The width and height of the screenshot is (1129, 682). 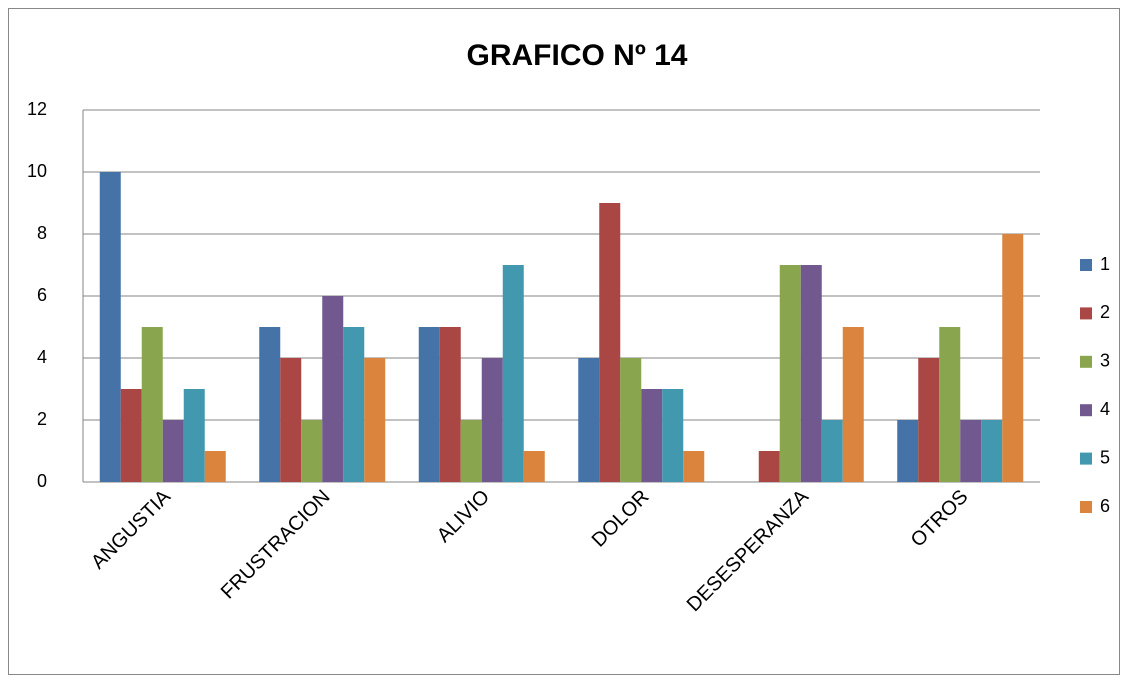 What do you see at coordinates (577, 55) in the screenshot?
I see `chart-title: GRAFICO Nº 14` at bounding box center [577, 55].